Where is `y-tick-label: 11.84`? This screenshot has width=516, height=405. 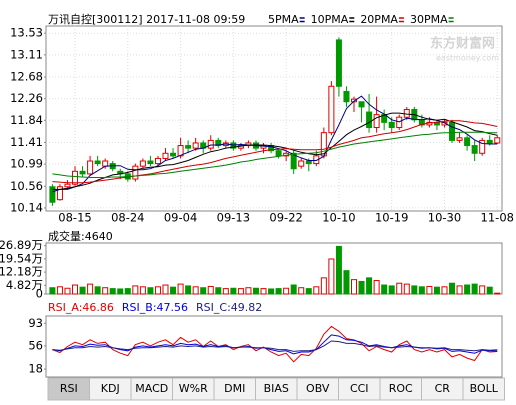
y-tick-label: 11.84 is located at coordinates (26, 120).